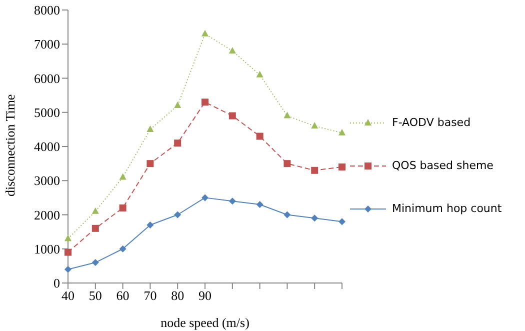 This screenshot has width=525, height=331. I want to click on y-tick-label: 3000, so click(47, 180).